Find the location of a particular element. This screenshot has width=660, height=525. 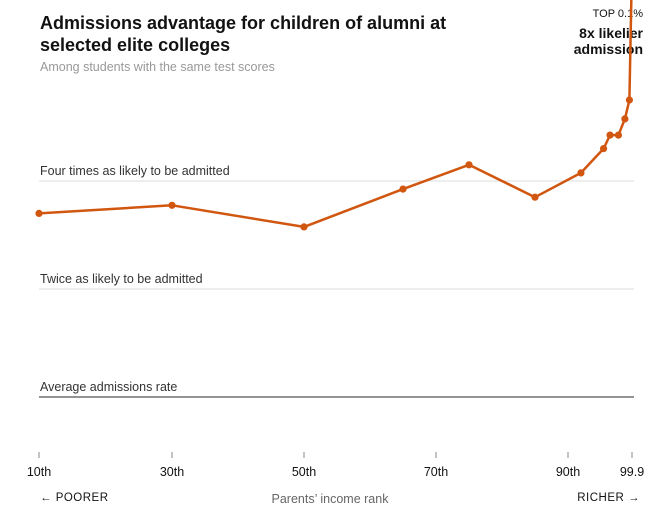

x-axis-title: Parents’ income rank is located at coordinates (330, 499).